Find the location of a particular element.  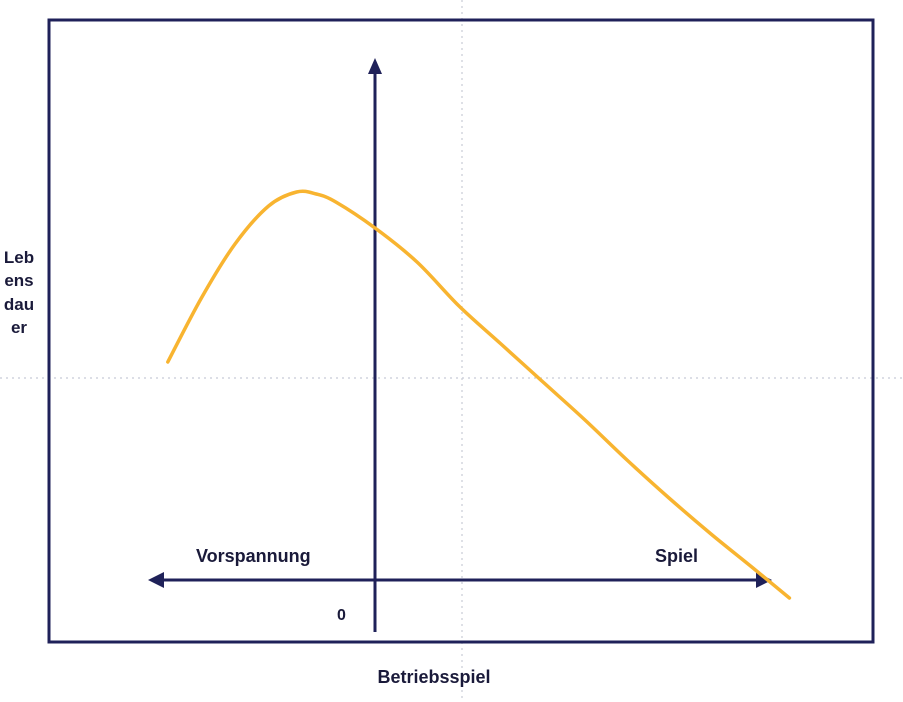

x-axis-title: Betriebsspiel is located at coordinates (433, 677).